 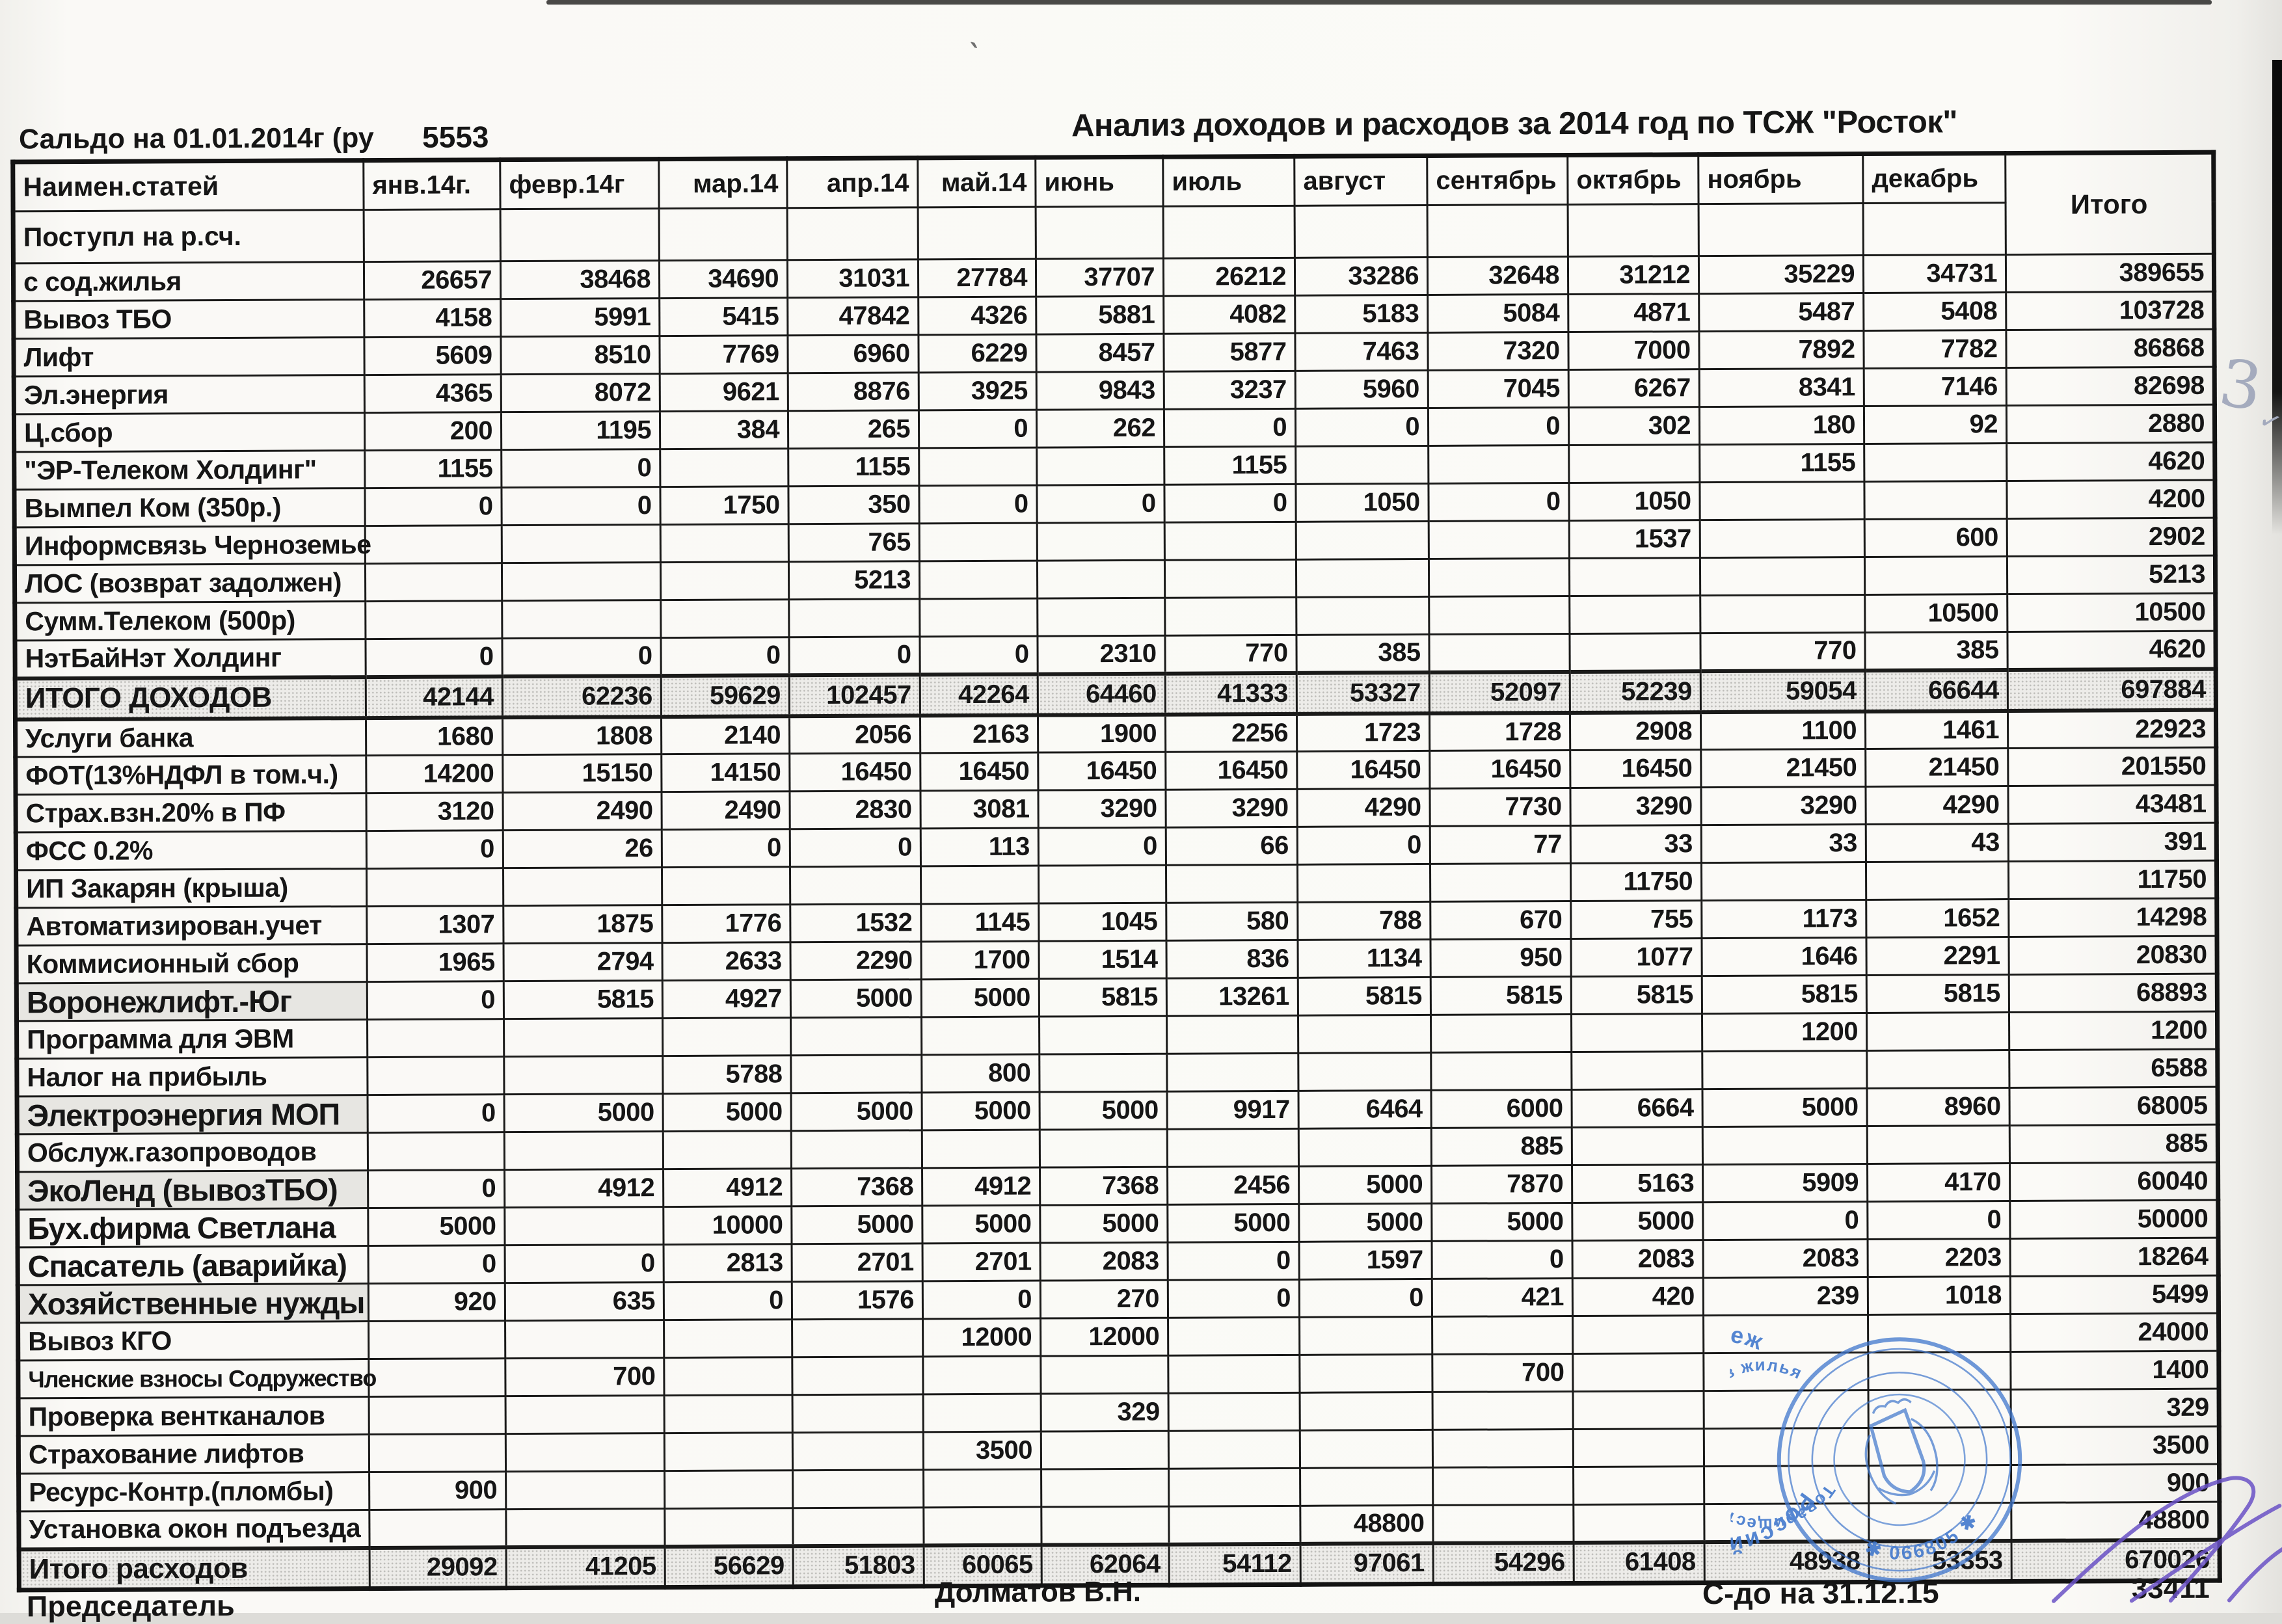 What do you see at coordinates (855, 922) in the screenshot?
I see `month-value-cell: 1532` at bounding box center [855, 922].